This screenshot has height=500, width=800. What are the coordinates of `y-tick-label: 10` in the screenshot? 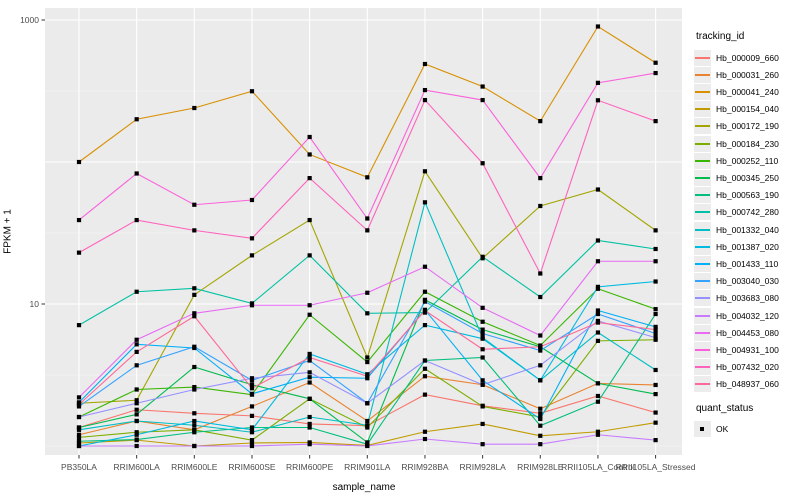 It's located at (35, 304).